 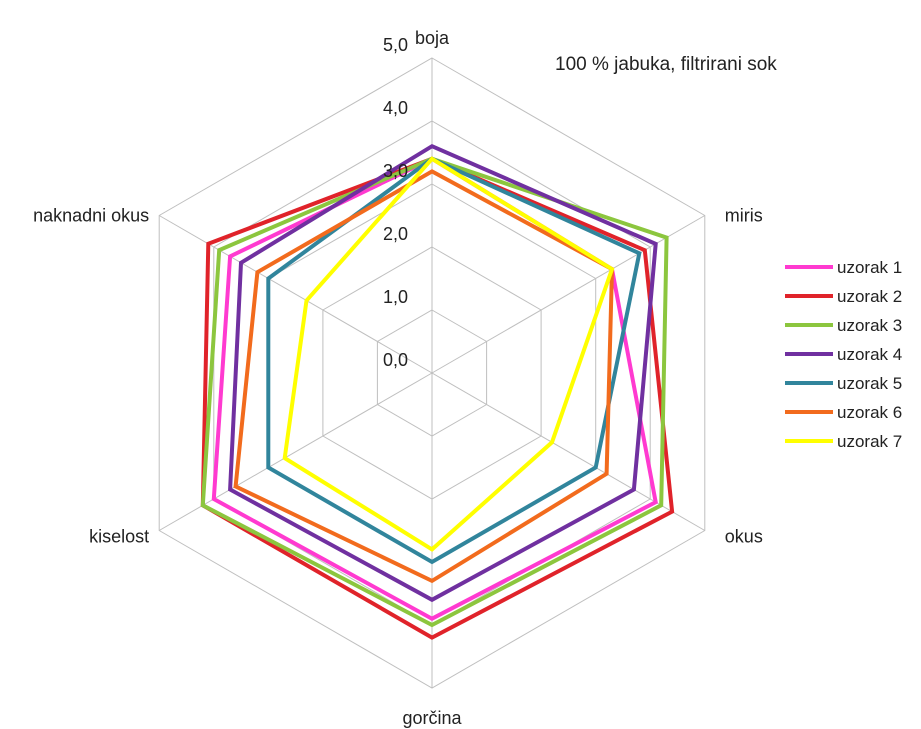 What do you see at coordinates (432, 38) in the screenshot?
I see `axis-label: boja` at bounding box center [432, 38].